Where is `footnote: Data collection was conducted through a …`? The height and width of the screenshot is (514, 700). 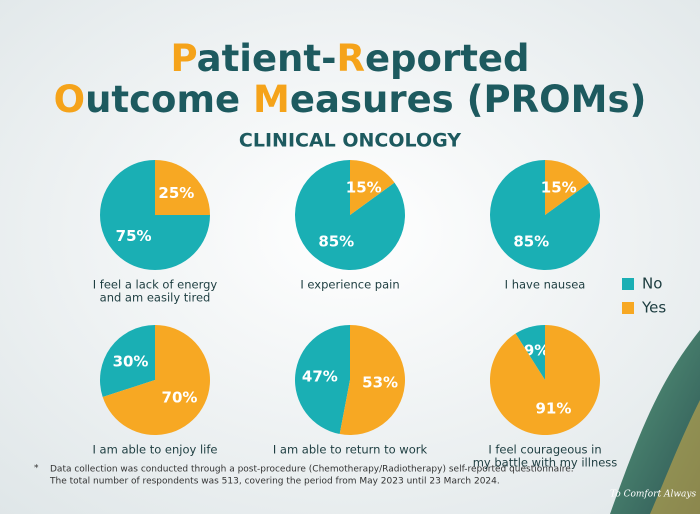 footnote: Data collection was conducted through a … is located at coordinates (312, 470).